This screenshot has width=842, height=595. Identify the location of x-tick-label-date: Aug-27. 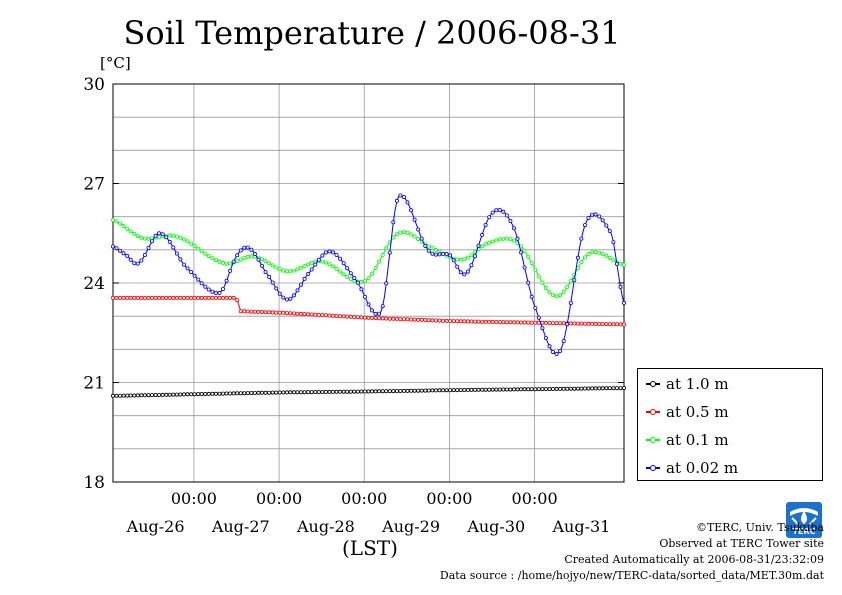
(240, 526).